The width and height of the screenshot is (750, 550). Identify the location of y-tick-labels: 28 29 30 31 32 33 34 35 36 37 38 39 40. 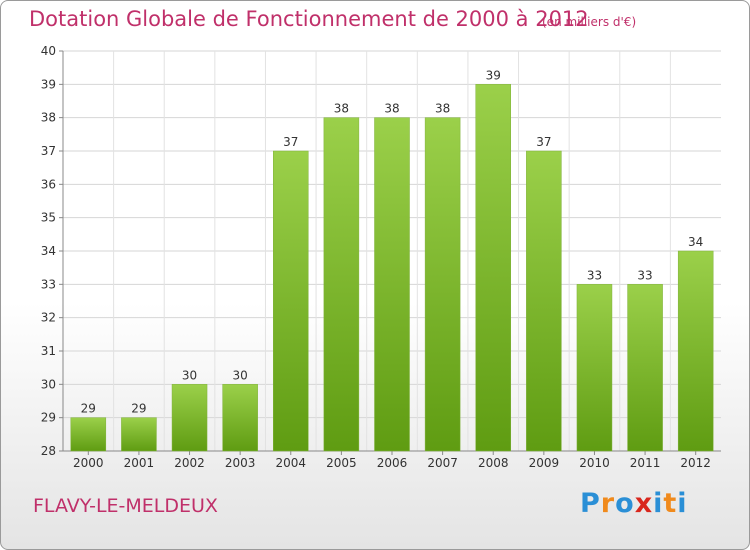
(48, 251).